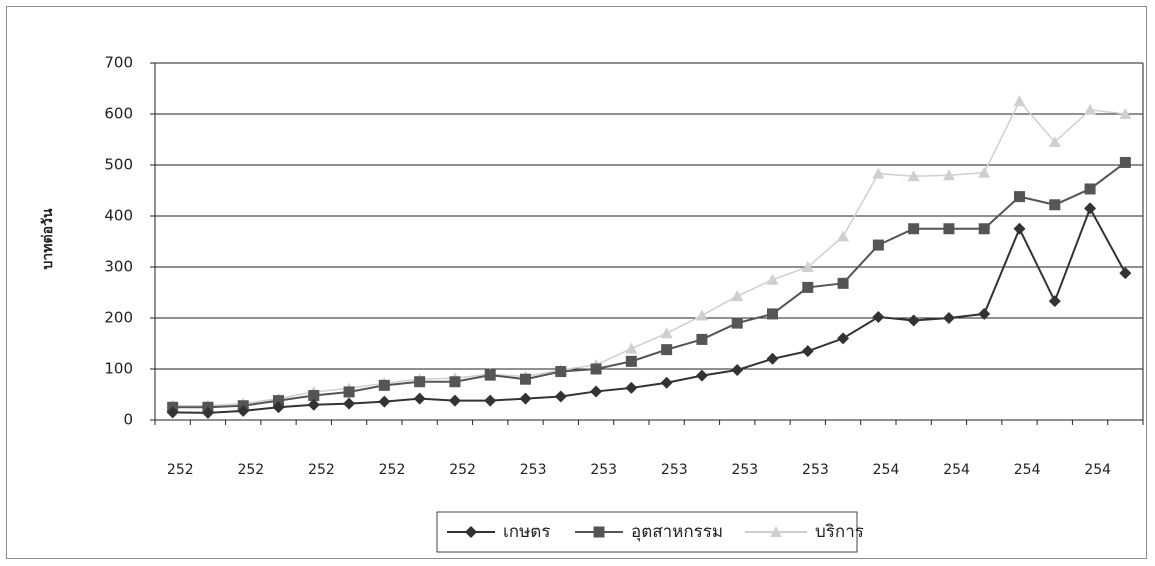  I want to click on y-tick-label: 300, so click(118, 267).